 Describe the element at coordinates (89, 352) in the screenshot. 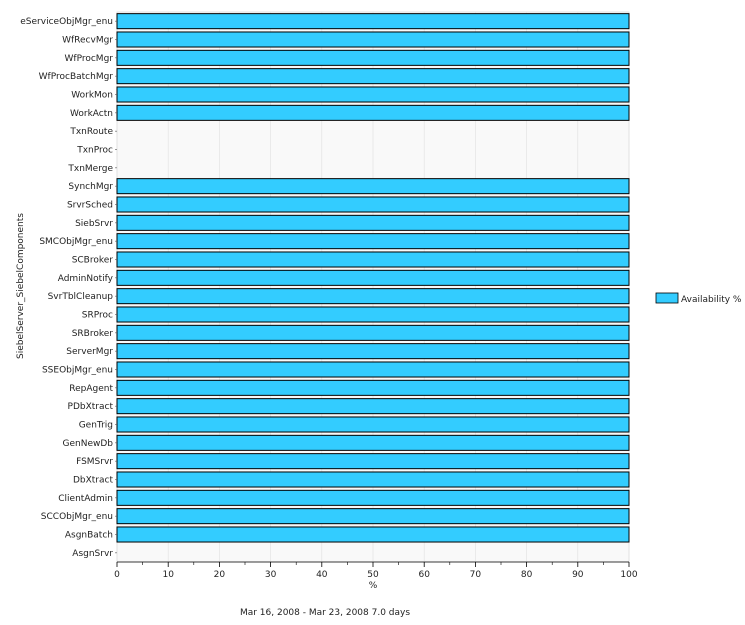

I see `y-tick-label: ServerMgr` at that location.